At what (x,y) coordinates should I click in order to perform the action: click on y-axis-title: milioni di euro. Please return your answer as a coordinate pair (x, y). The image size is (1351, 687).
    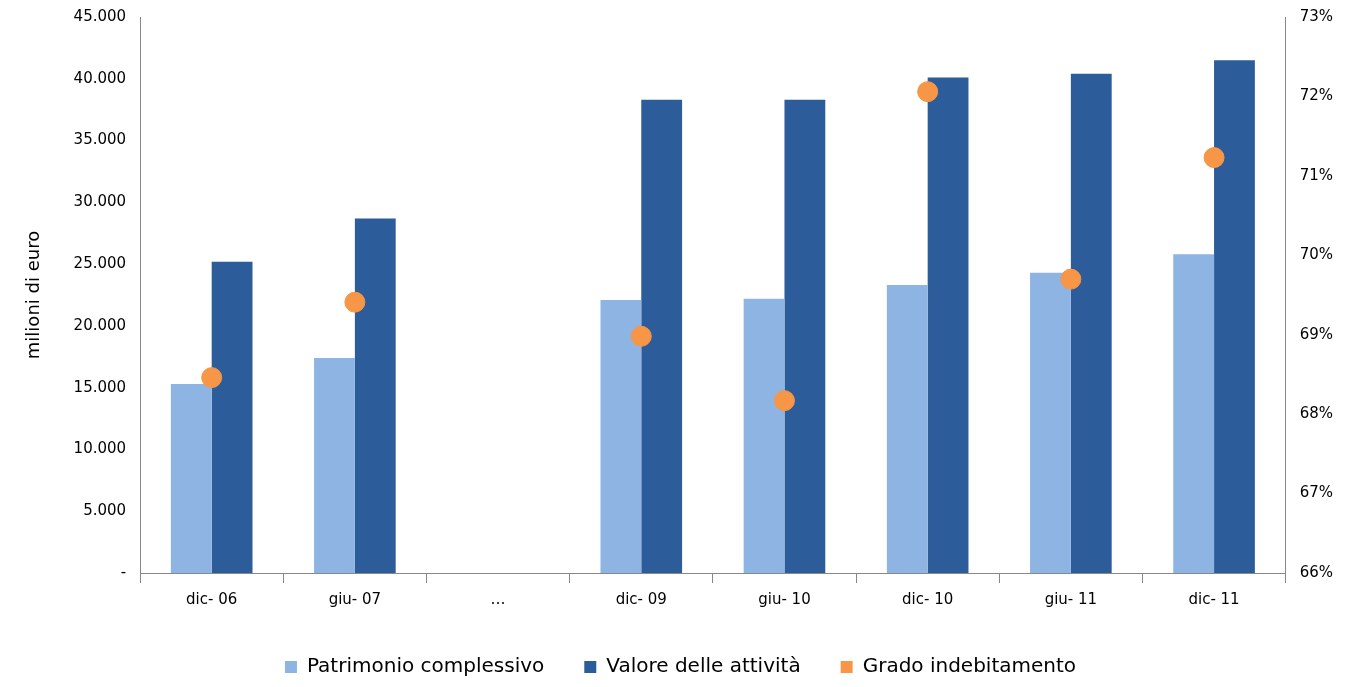
    Looking at the image, I should click on (33, 295).